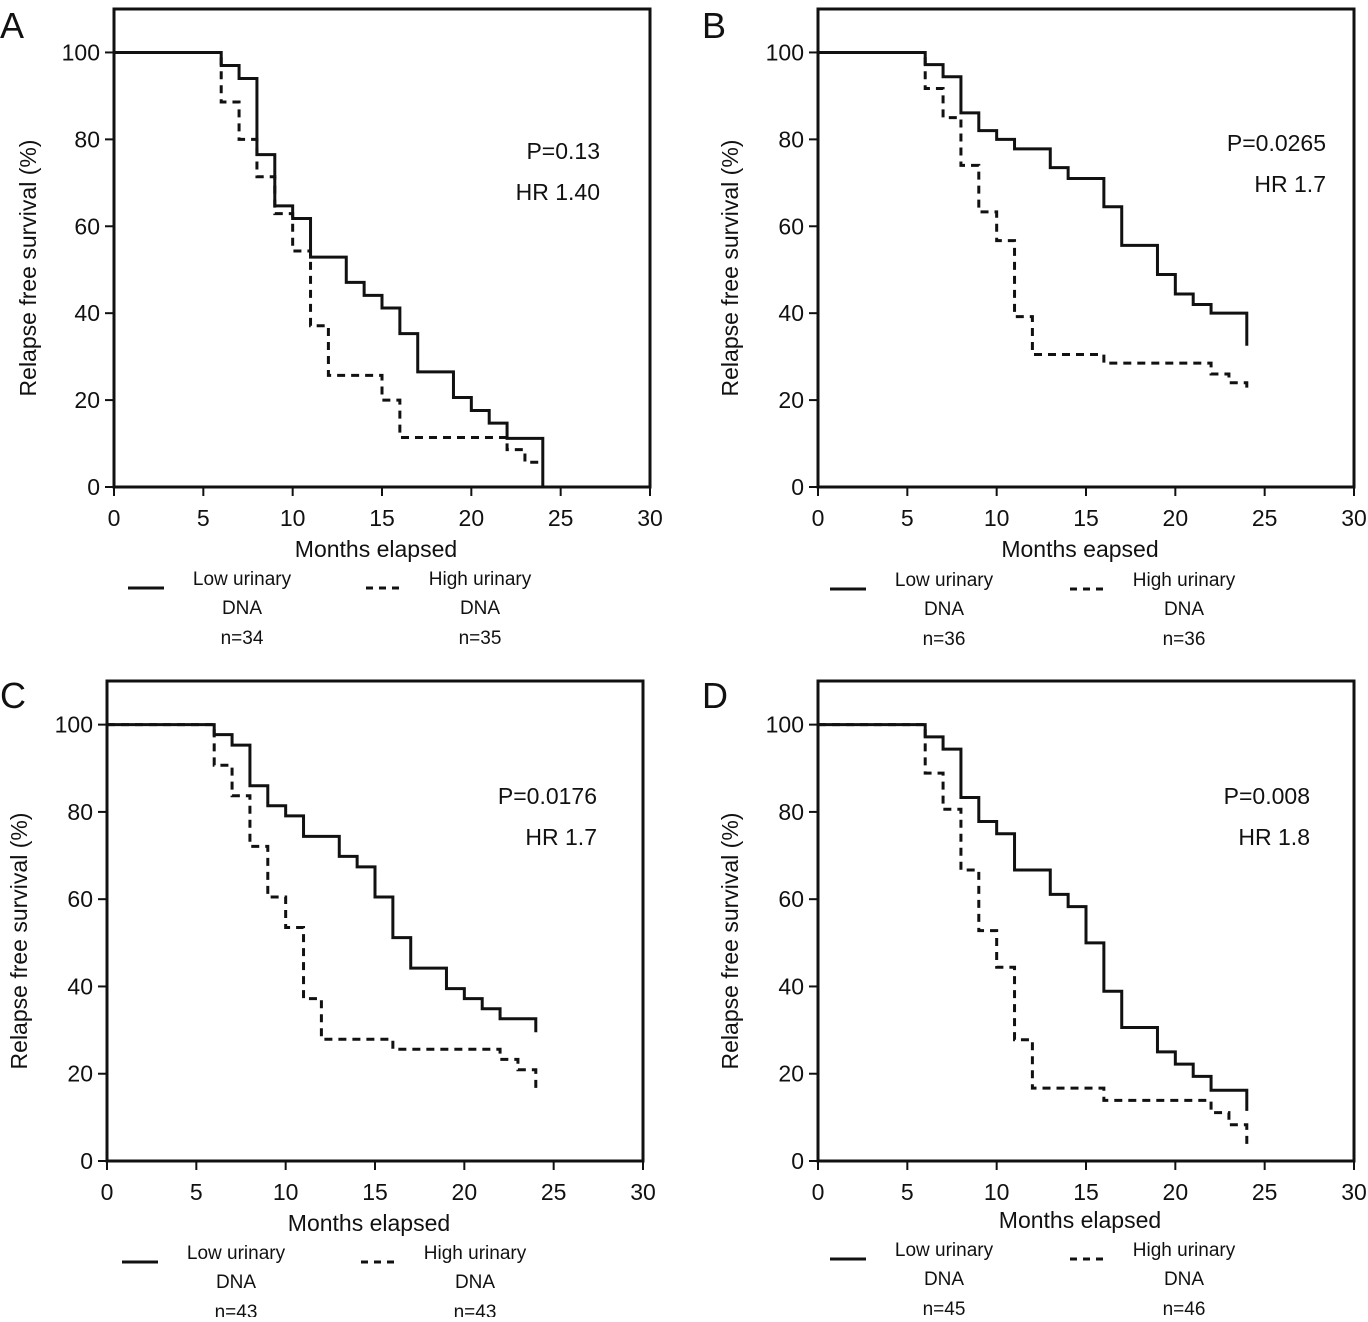 Image resolution: width=1368 pixels, height=1322 pixels. I want to click on p-value-label: P=0.0265, so click(1276, 143).